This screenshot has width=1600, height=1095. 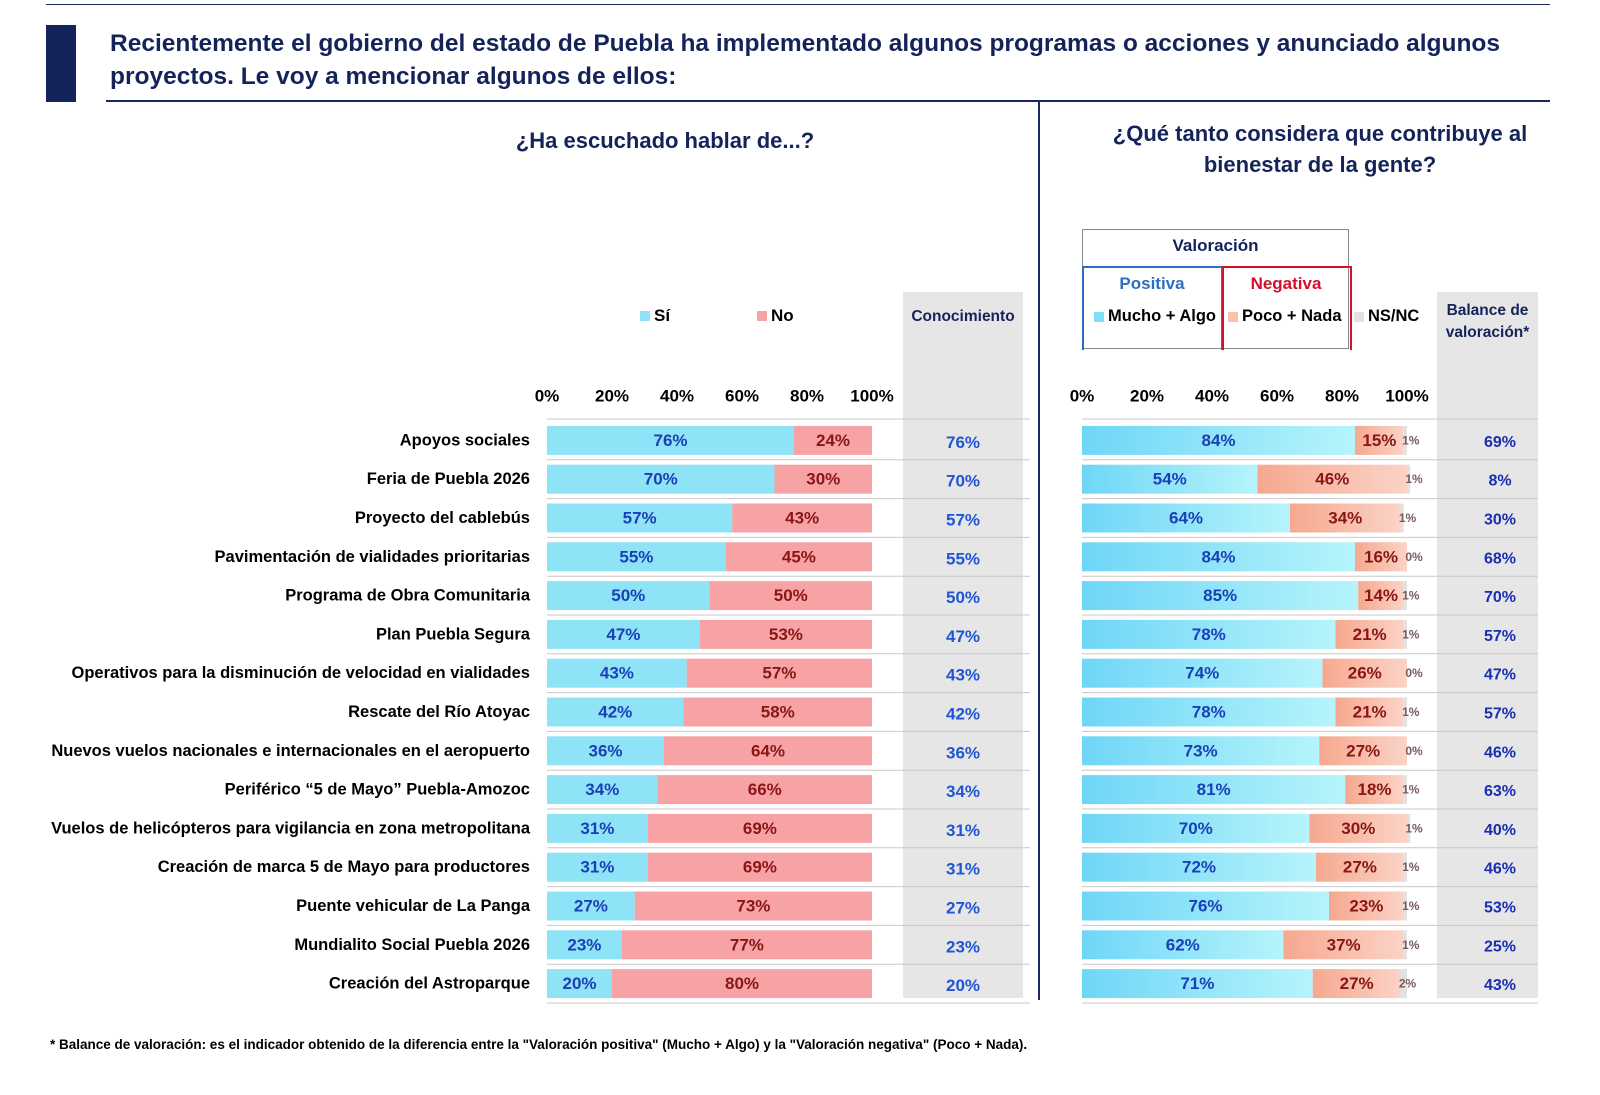 What do you see at coordinates (377, 790) in the screenshot?
I see `category-label: Periférico “5 de Mayo” Puebla-Amozoc` at bounding box center [377, 790].